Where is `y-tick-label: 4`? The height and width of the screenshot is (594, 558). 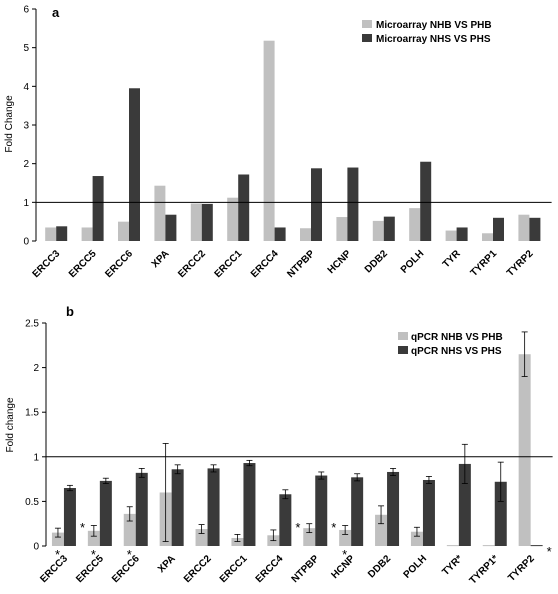
y-tick-label: 4 is located at coordinates (26, 87).